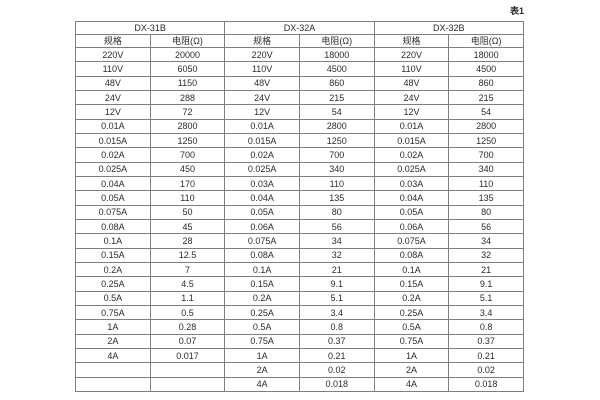 This screenshot has width=600, height=400. What do you see at coordinates (113, 183) in the screenshot?
I see `table-cell: 0.04A` at bounding box center [113, 183].